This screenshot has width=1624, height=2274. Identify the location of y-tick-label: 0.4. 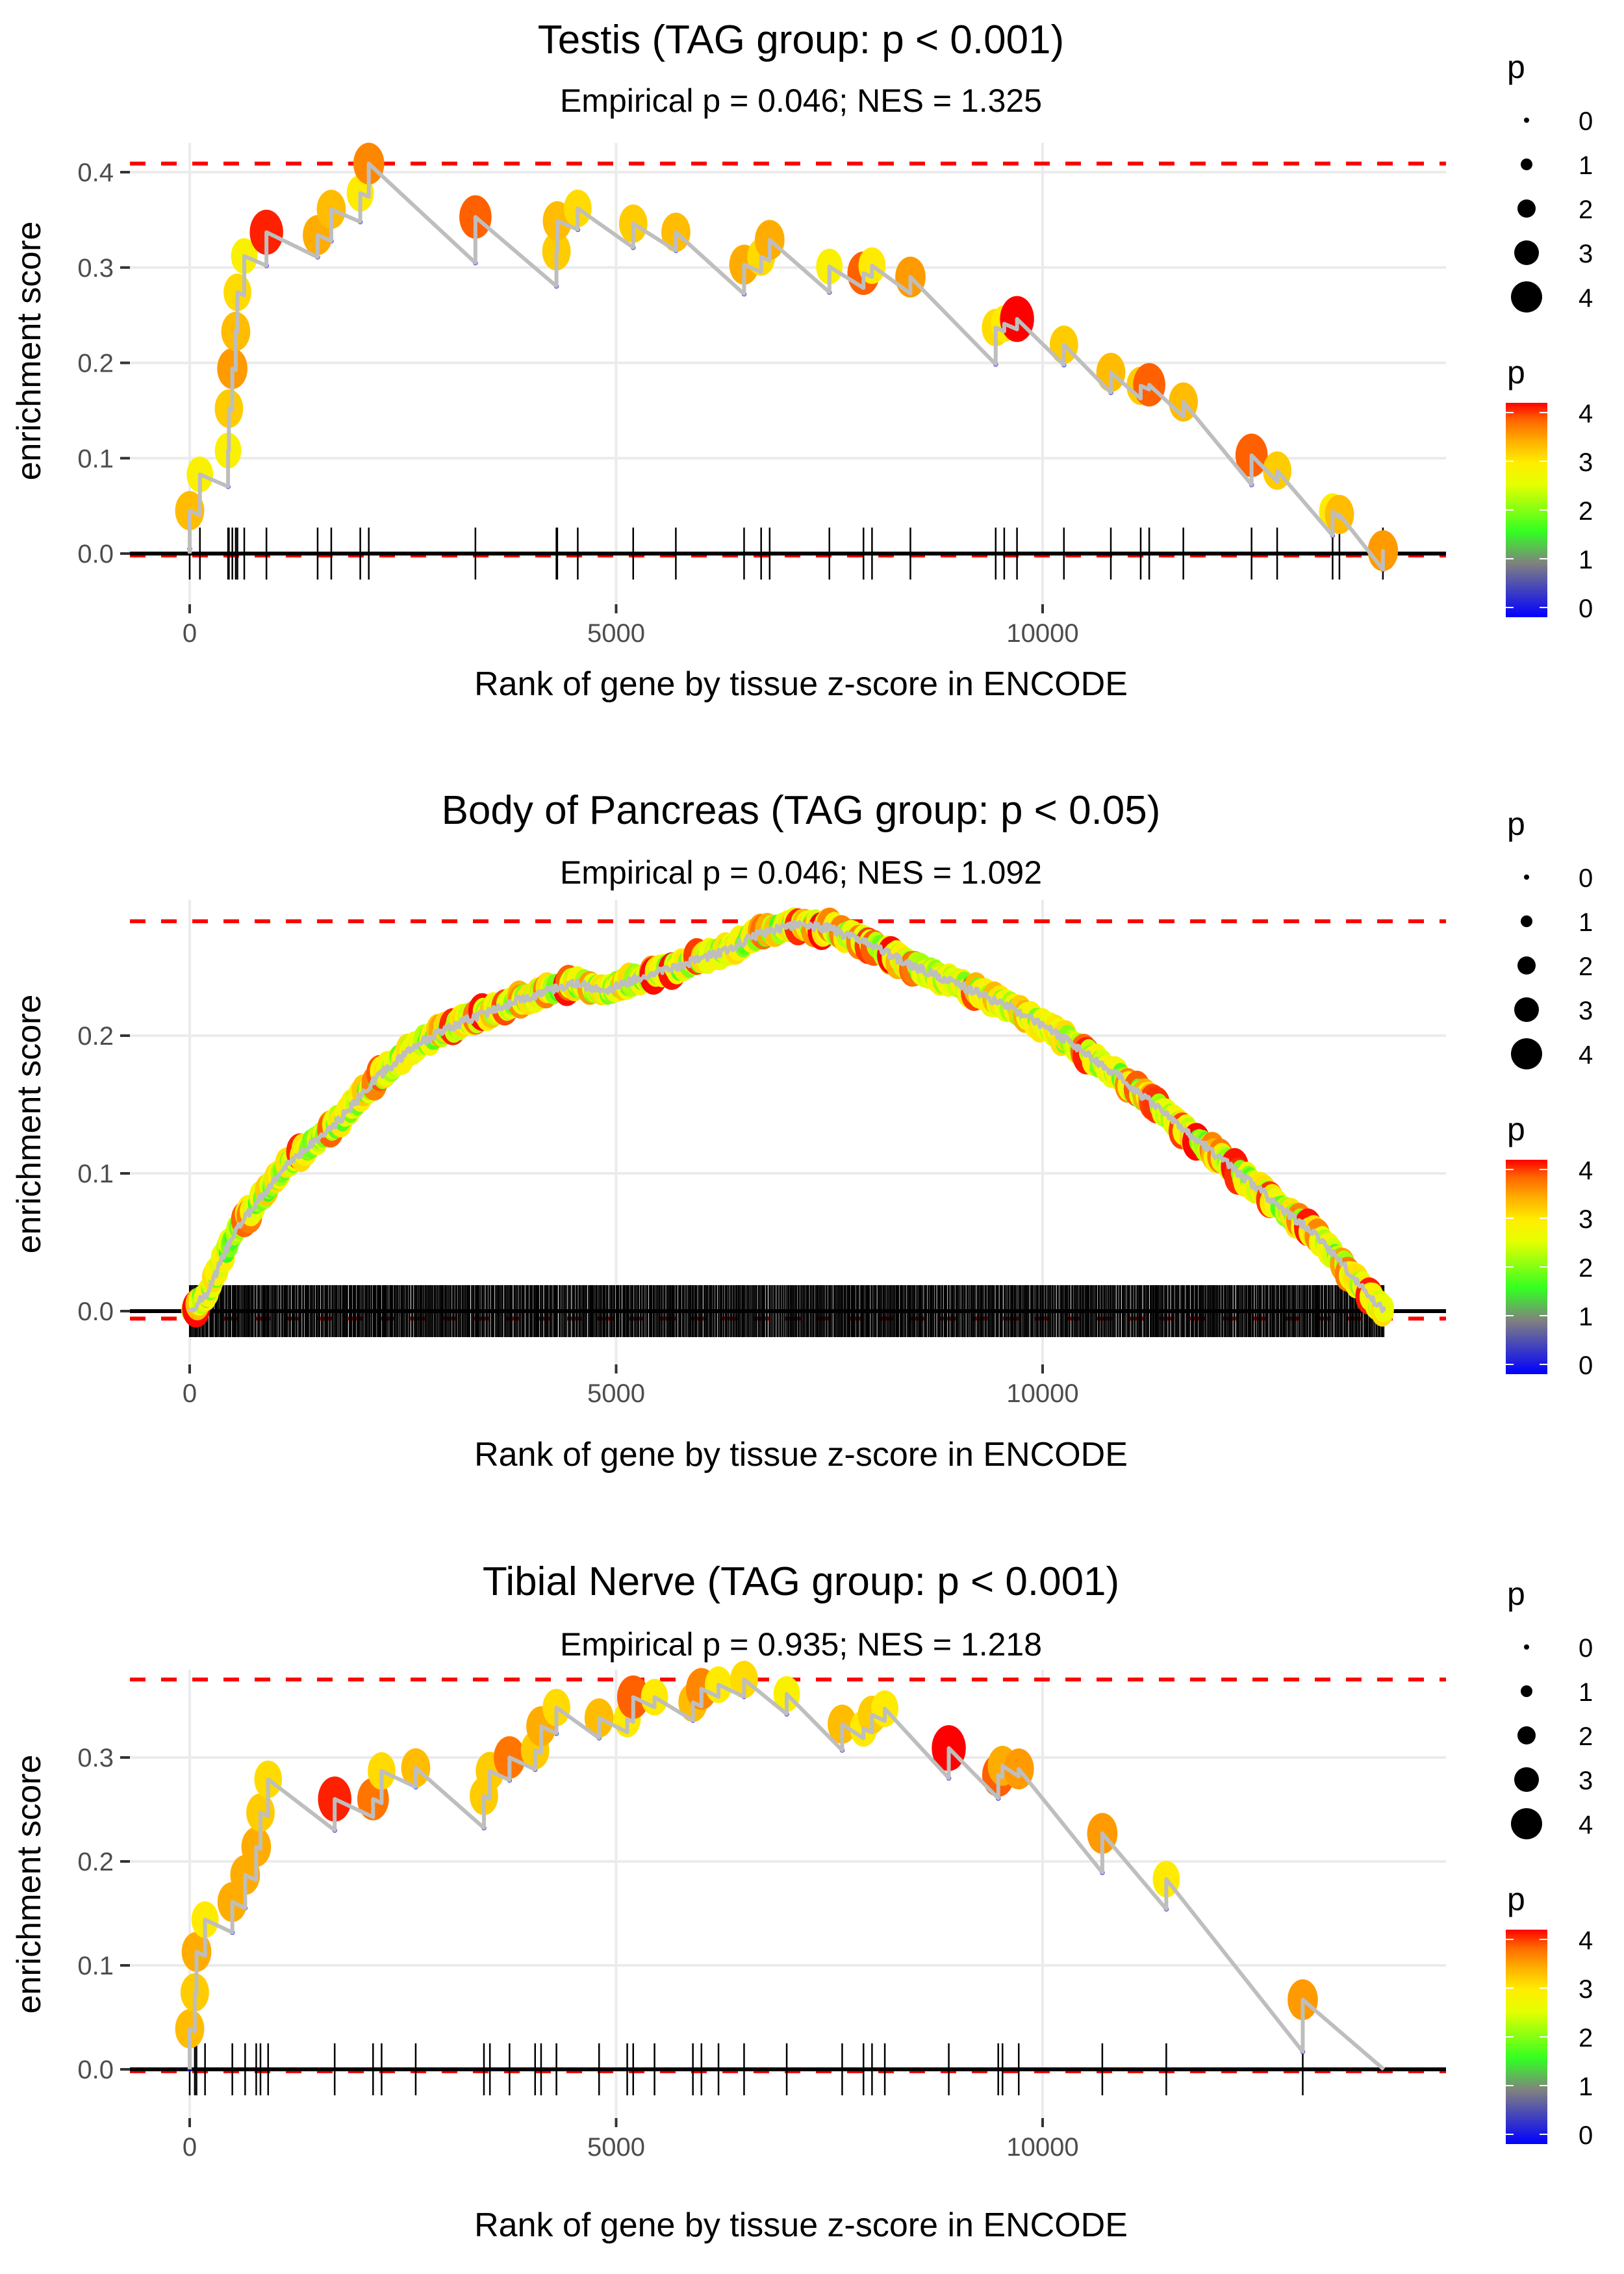
(95, 173).